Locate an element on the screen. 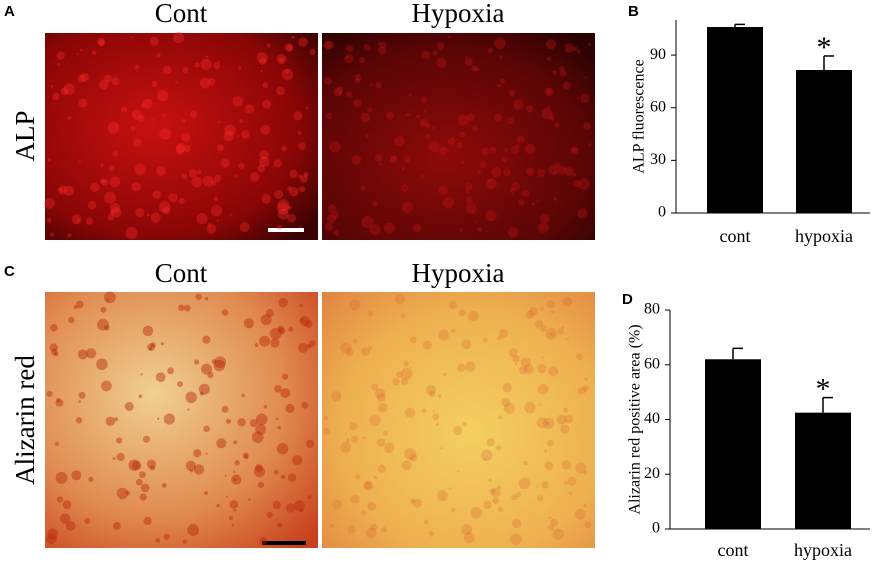 This screenshot has width=872, height=566. y-tick-label: 60 is located at coordinates (652, 363).